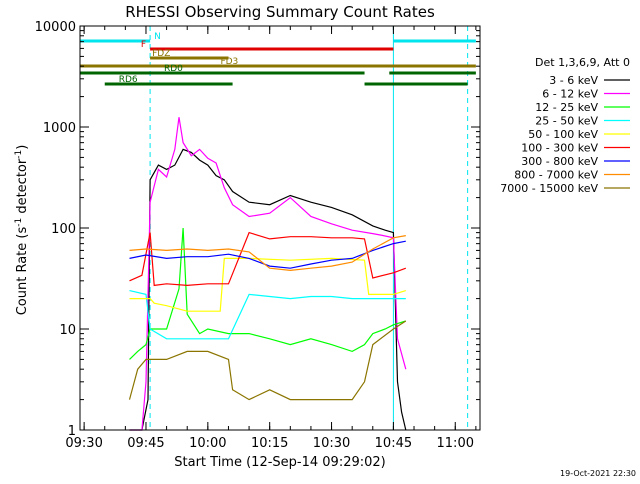 The height and width of the screenshot is (484, 640). Describe the element at coordinates (598, 473) in the screenshot. I see `timestamp: 19-Oct-2021 22:30` at that location.